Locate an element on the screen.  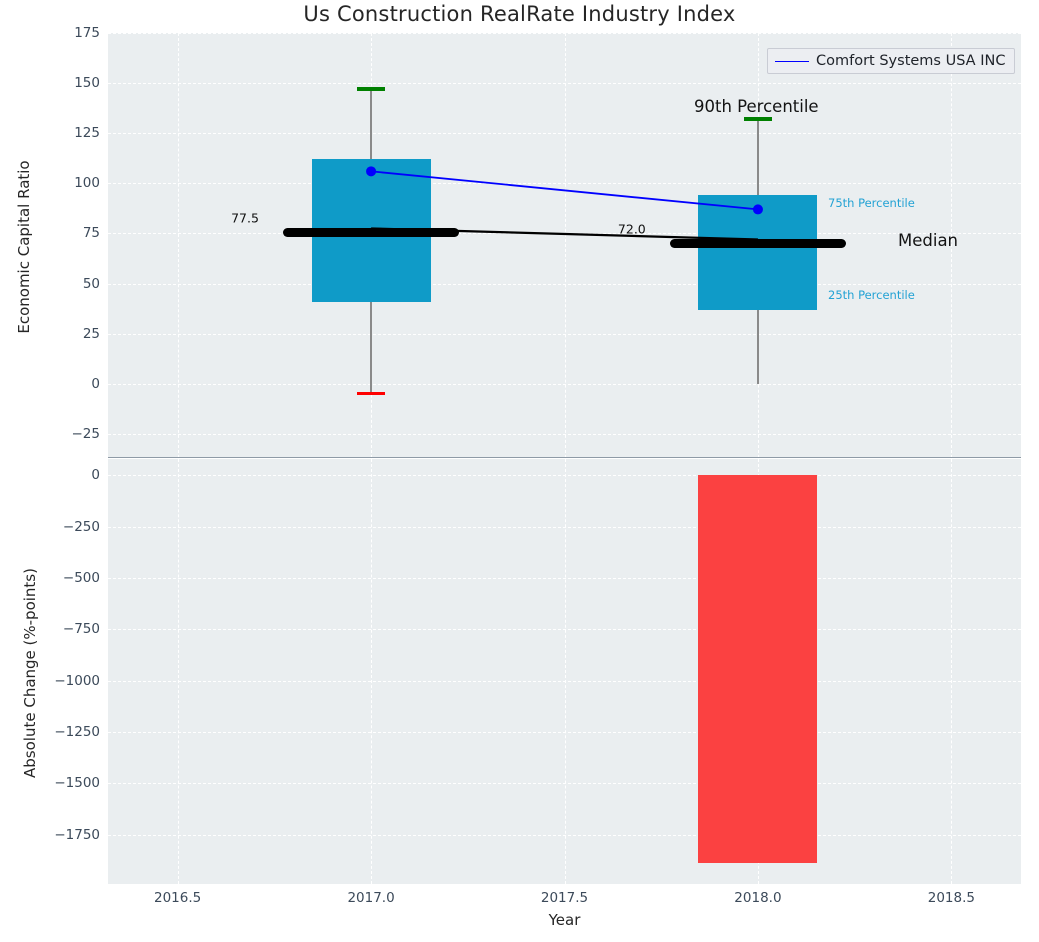
median-value-label: 72.0 is located at coordinates (631, 229).